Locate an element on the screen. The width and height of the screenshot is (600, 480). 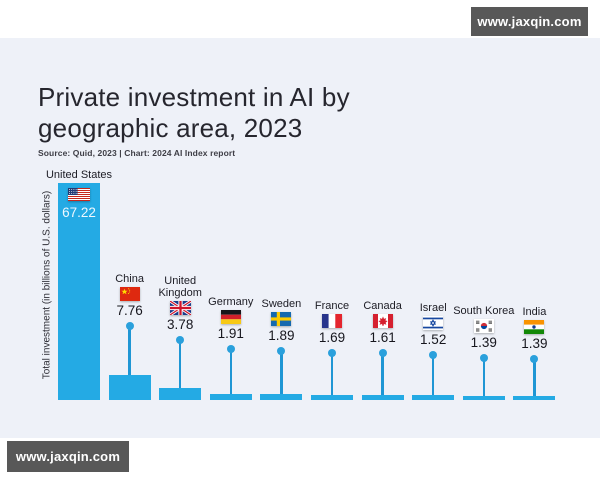
connector-dot-israel is located at coordinates (433, 355).